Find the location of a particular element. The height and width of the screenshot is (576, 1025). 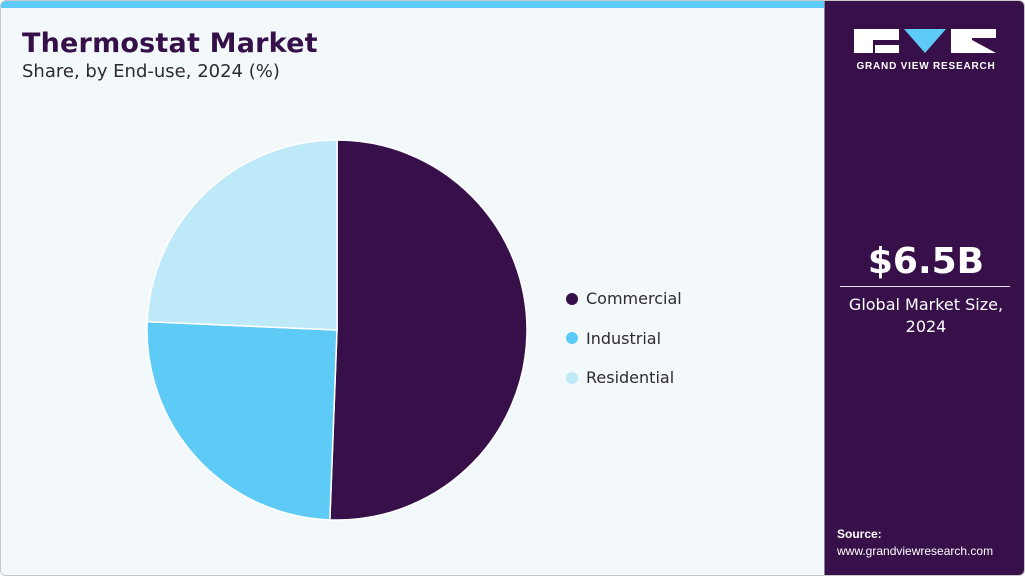

legend-label: Residential is located at coordinates (630, 378).